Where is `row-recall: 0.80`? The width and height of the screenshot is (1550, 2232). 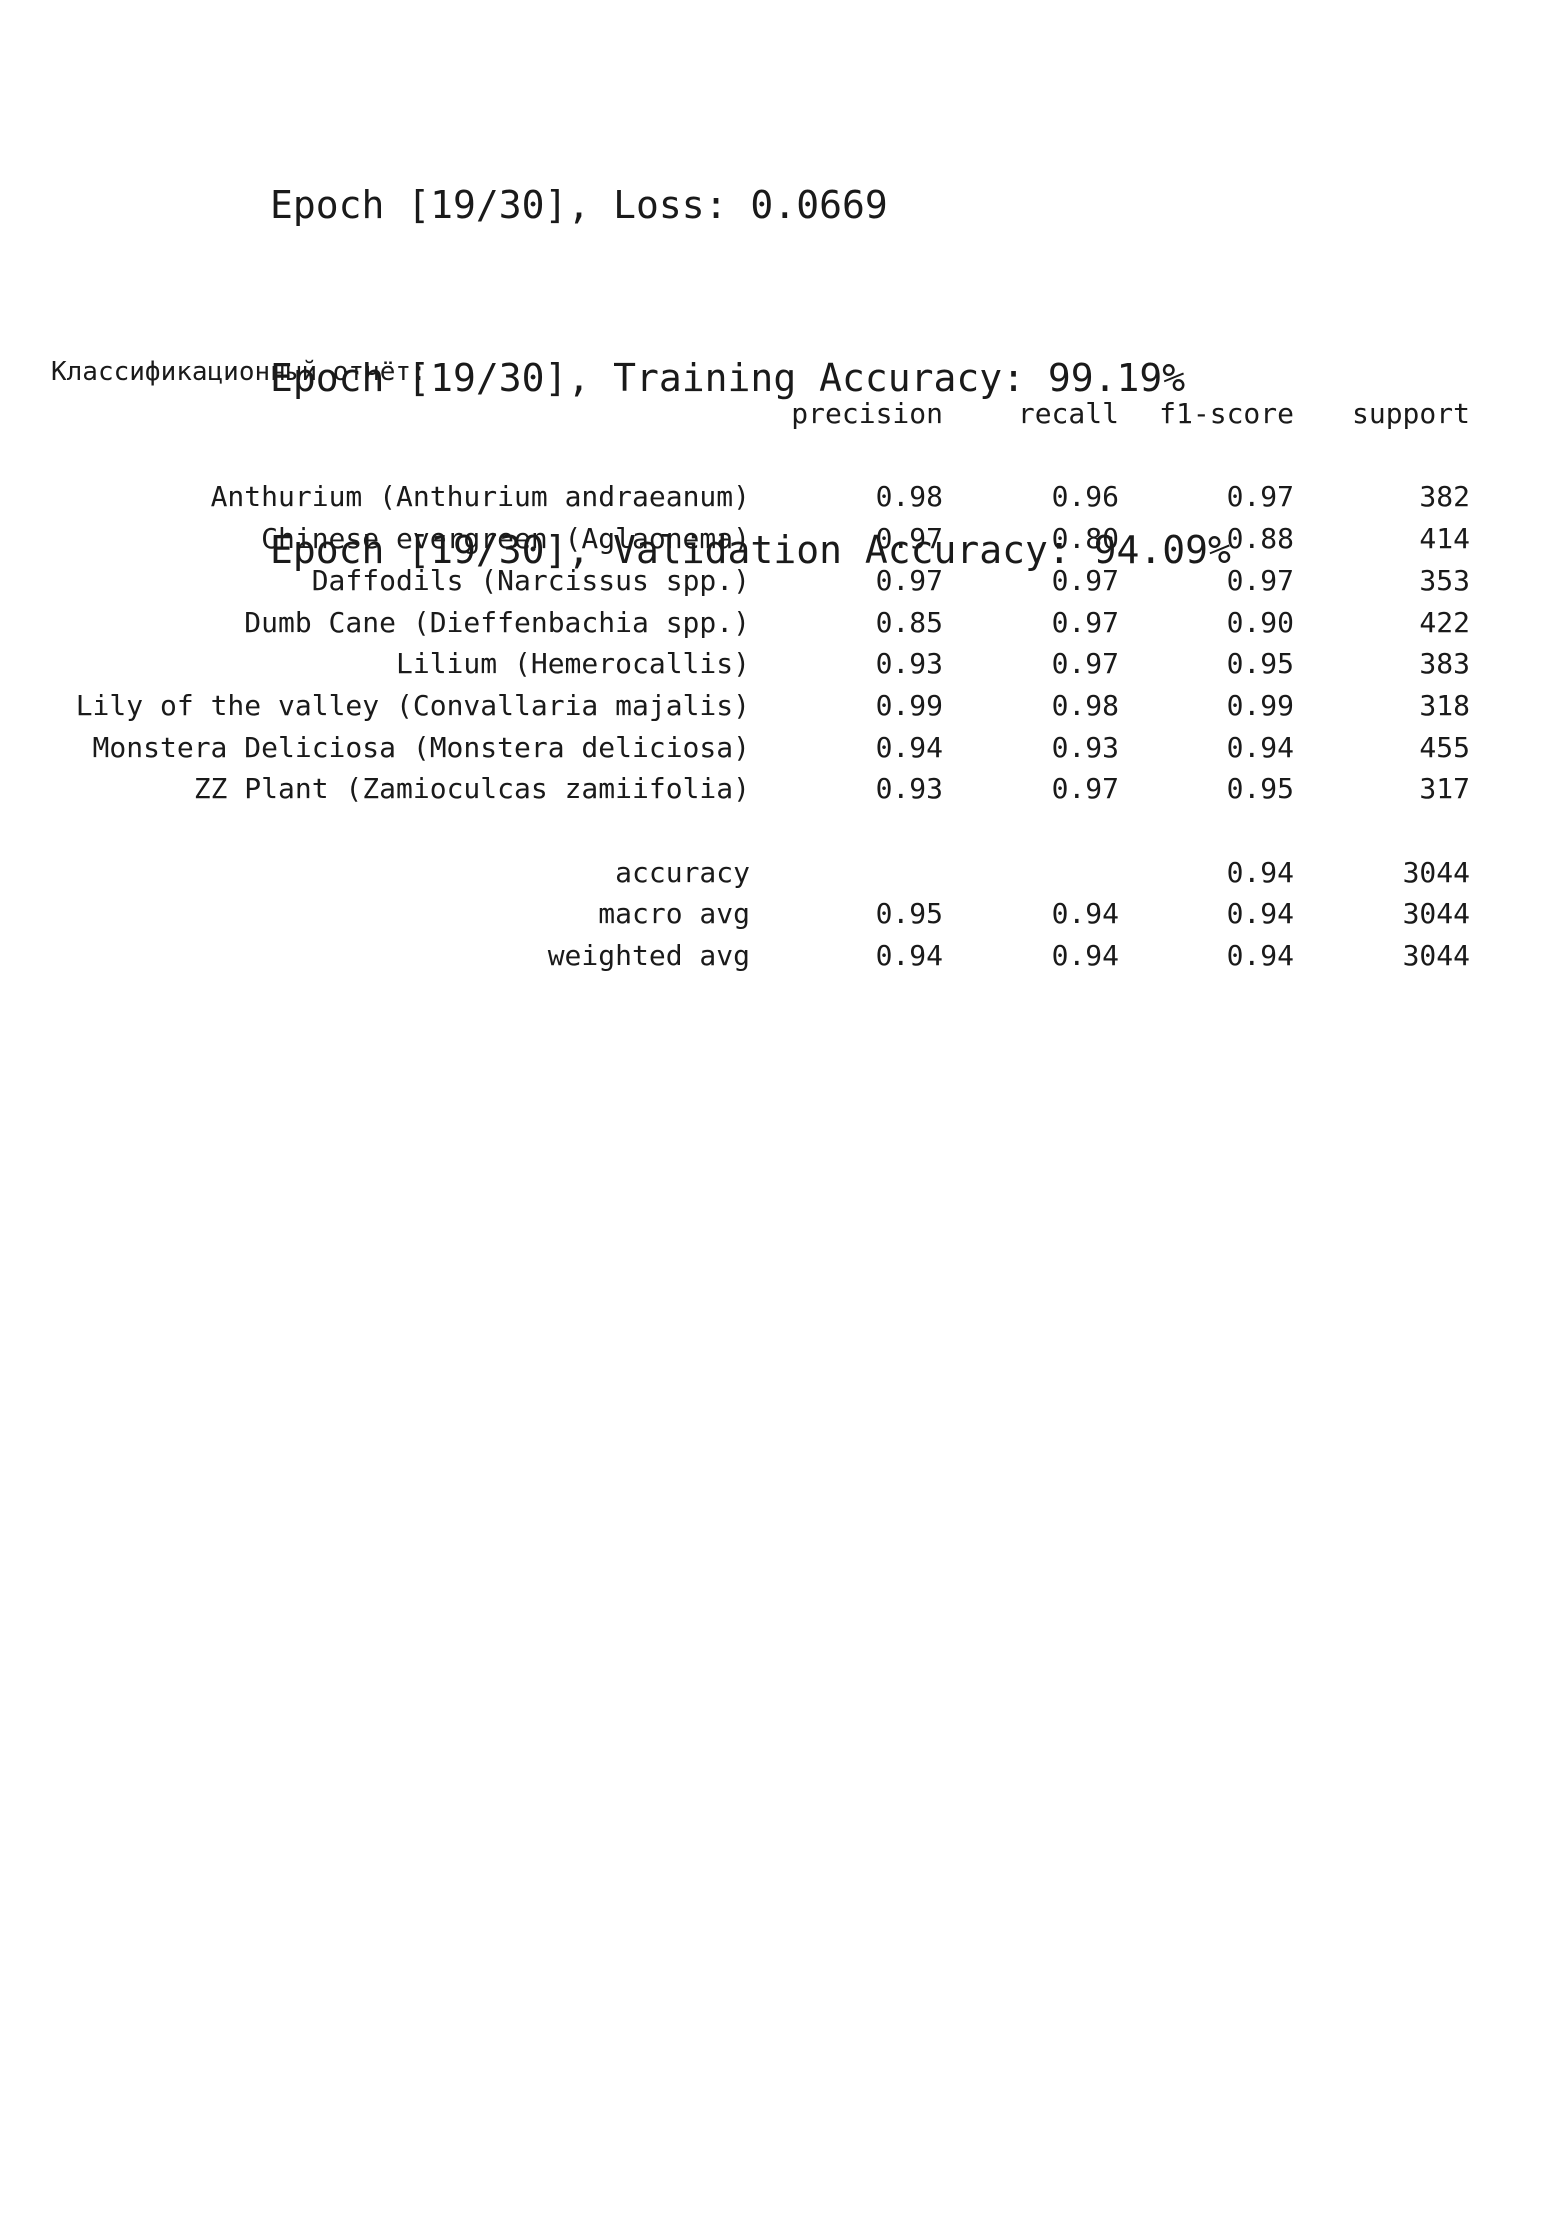 row-recall: 0.80 is located at coordinates (1085, 538).